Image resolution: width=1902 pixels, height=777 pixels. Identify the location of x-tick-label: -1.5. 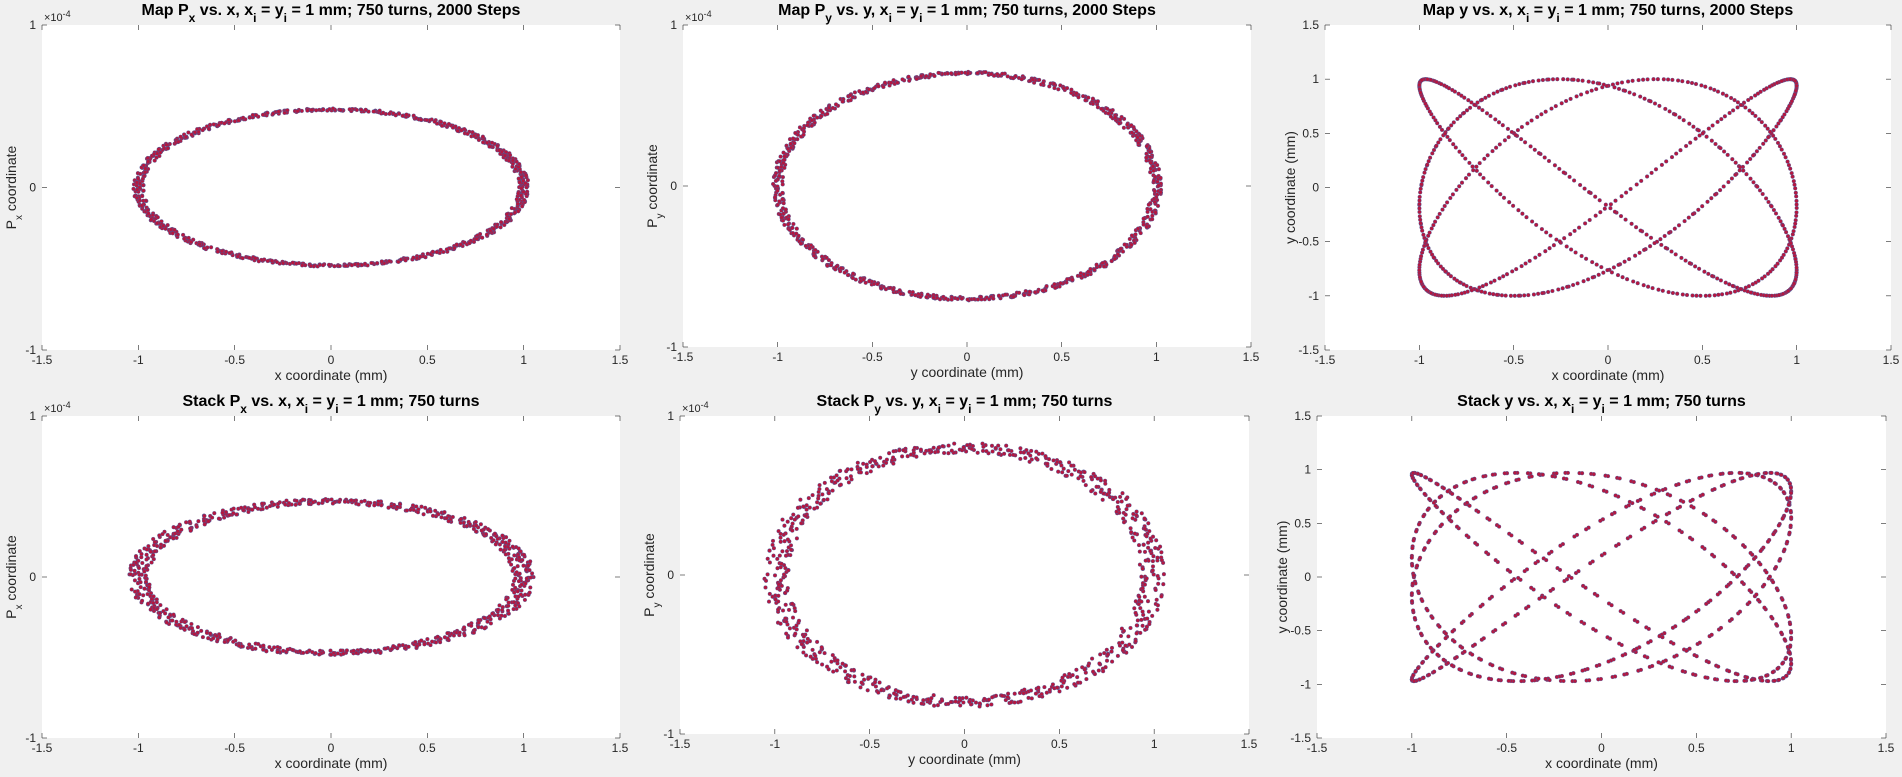
(683, 357).